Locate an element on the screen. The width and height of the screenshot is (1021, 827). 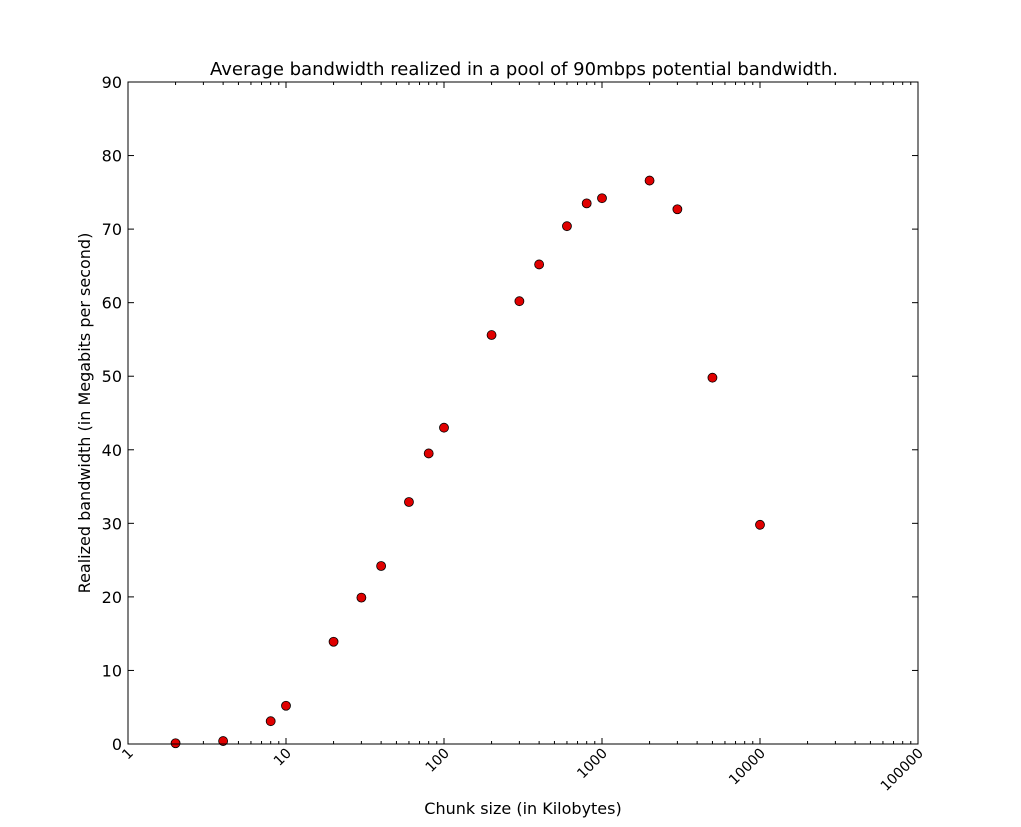
x-tick-label: 100000 is located at coordinates (902, 770).